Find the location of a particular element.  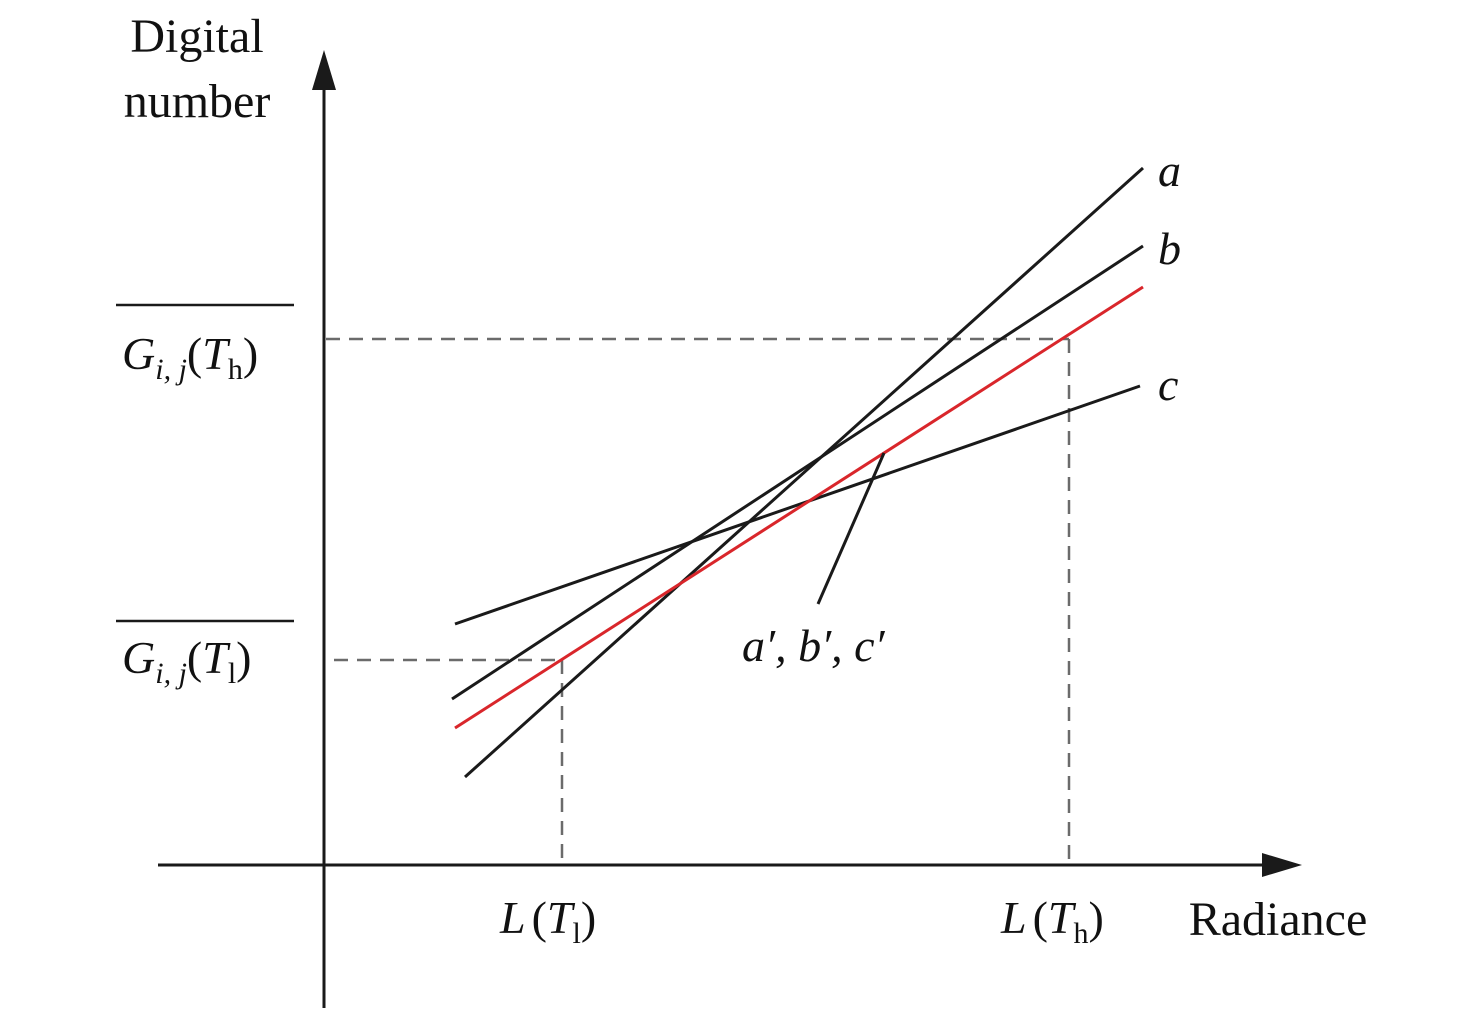

x-tick-low-label: L (Tl) is located at coordinates (547, 921).